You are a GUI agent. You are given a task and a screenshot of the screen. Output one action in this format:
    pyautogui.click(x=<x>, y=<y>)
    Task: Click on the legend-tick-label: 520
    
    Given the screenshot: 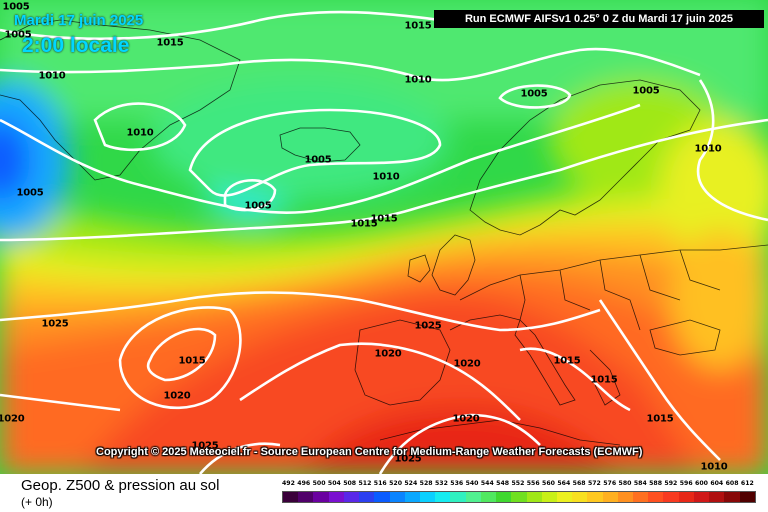 What is the action you would take?
    pyautogui.click(x=395, y=483)
    